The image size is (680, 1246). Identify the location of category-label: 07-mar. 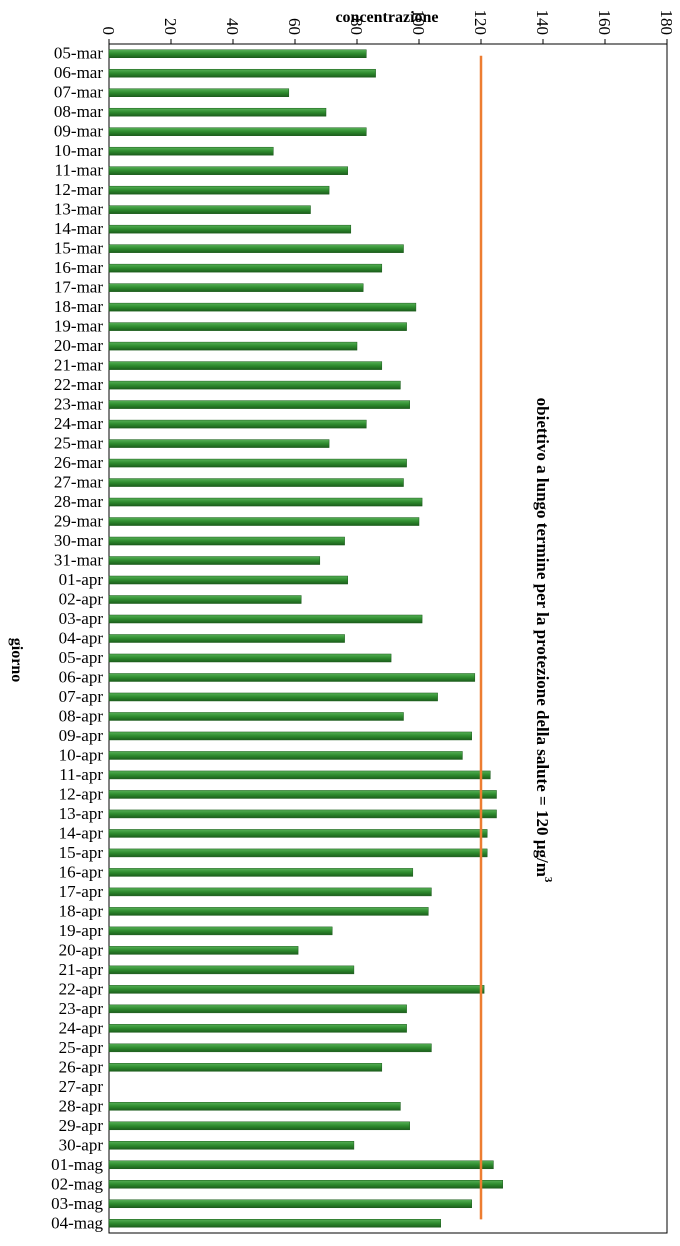
(78, 92).